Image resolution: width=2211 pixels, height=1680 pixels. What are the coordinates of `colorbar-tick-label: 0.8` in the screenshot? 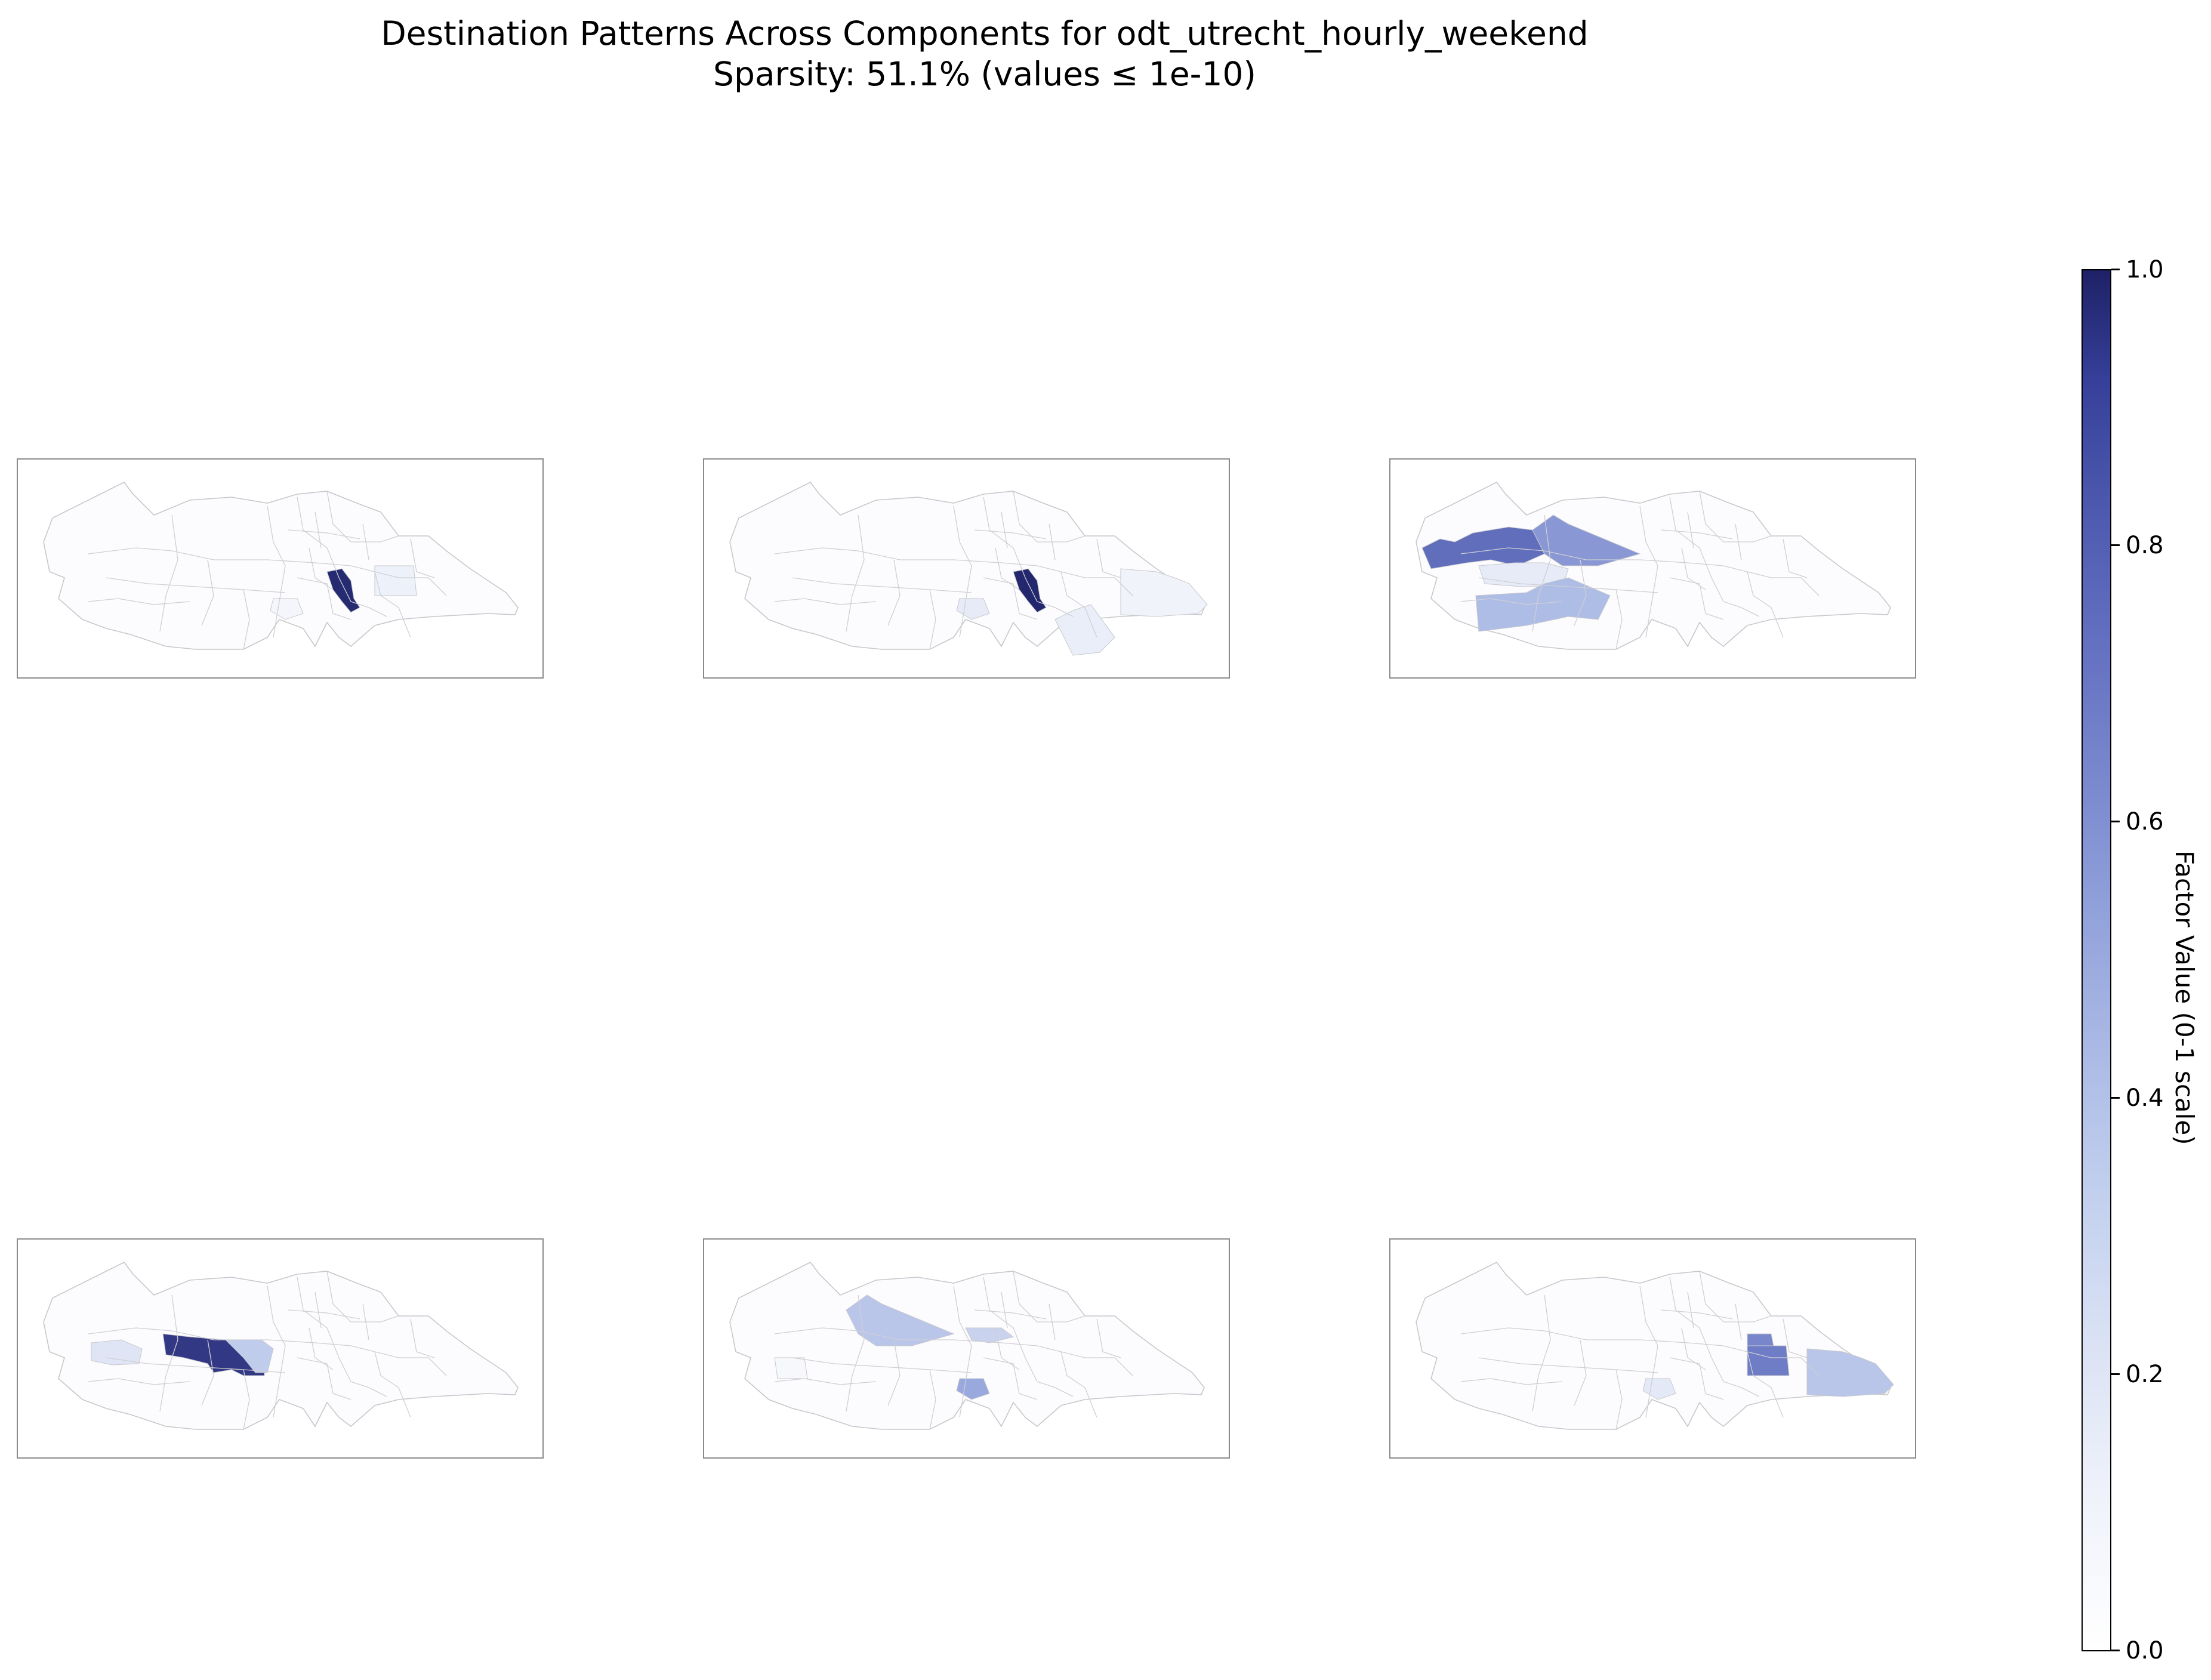 It's located at (2145, 545).